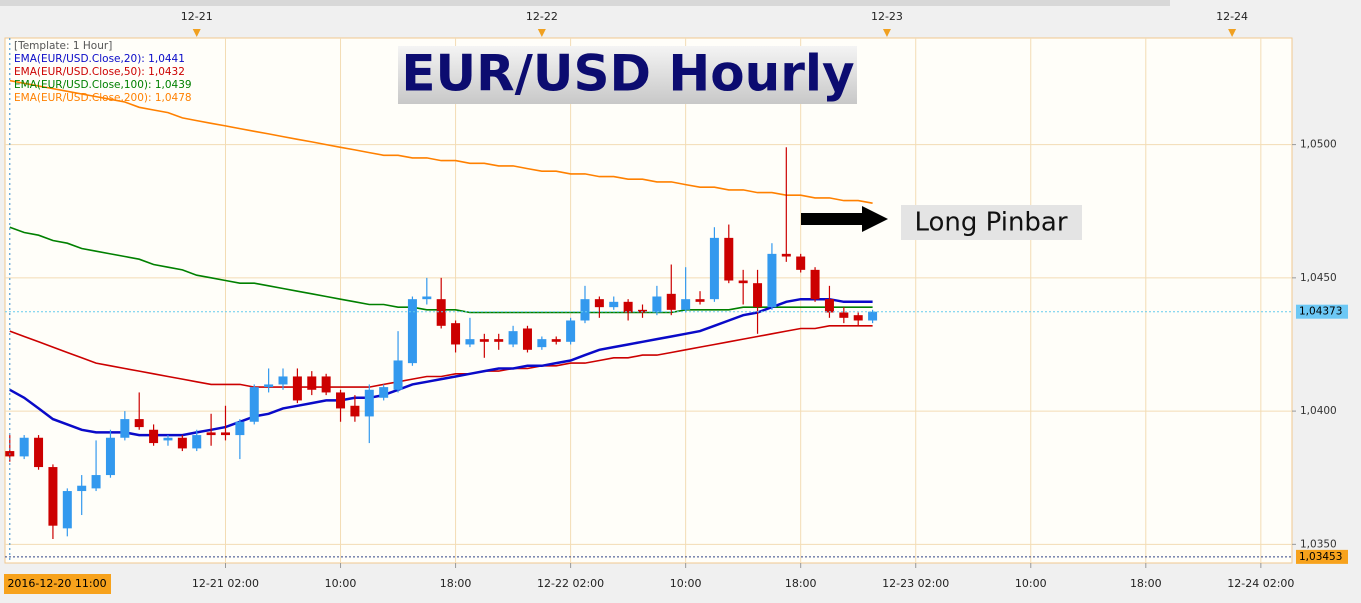  I want to click on x-tick-label: 12-24 02:00, so click(1260, 583).